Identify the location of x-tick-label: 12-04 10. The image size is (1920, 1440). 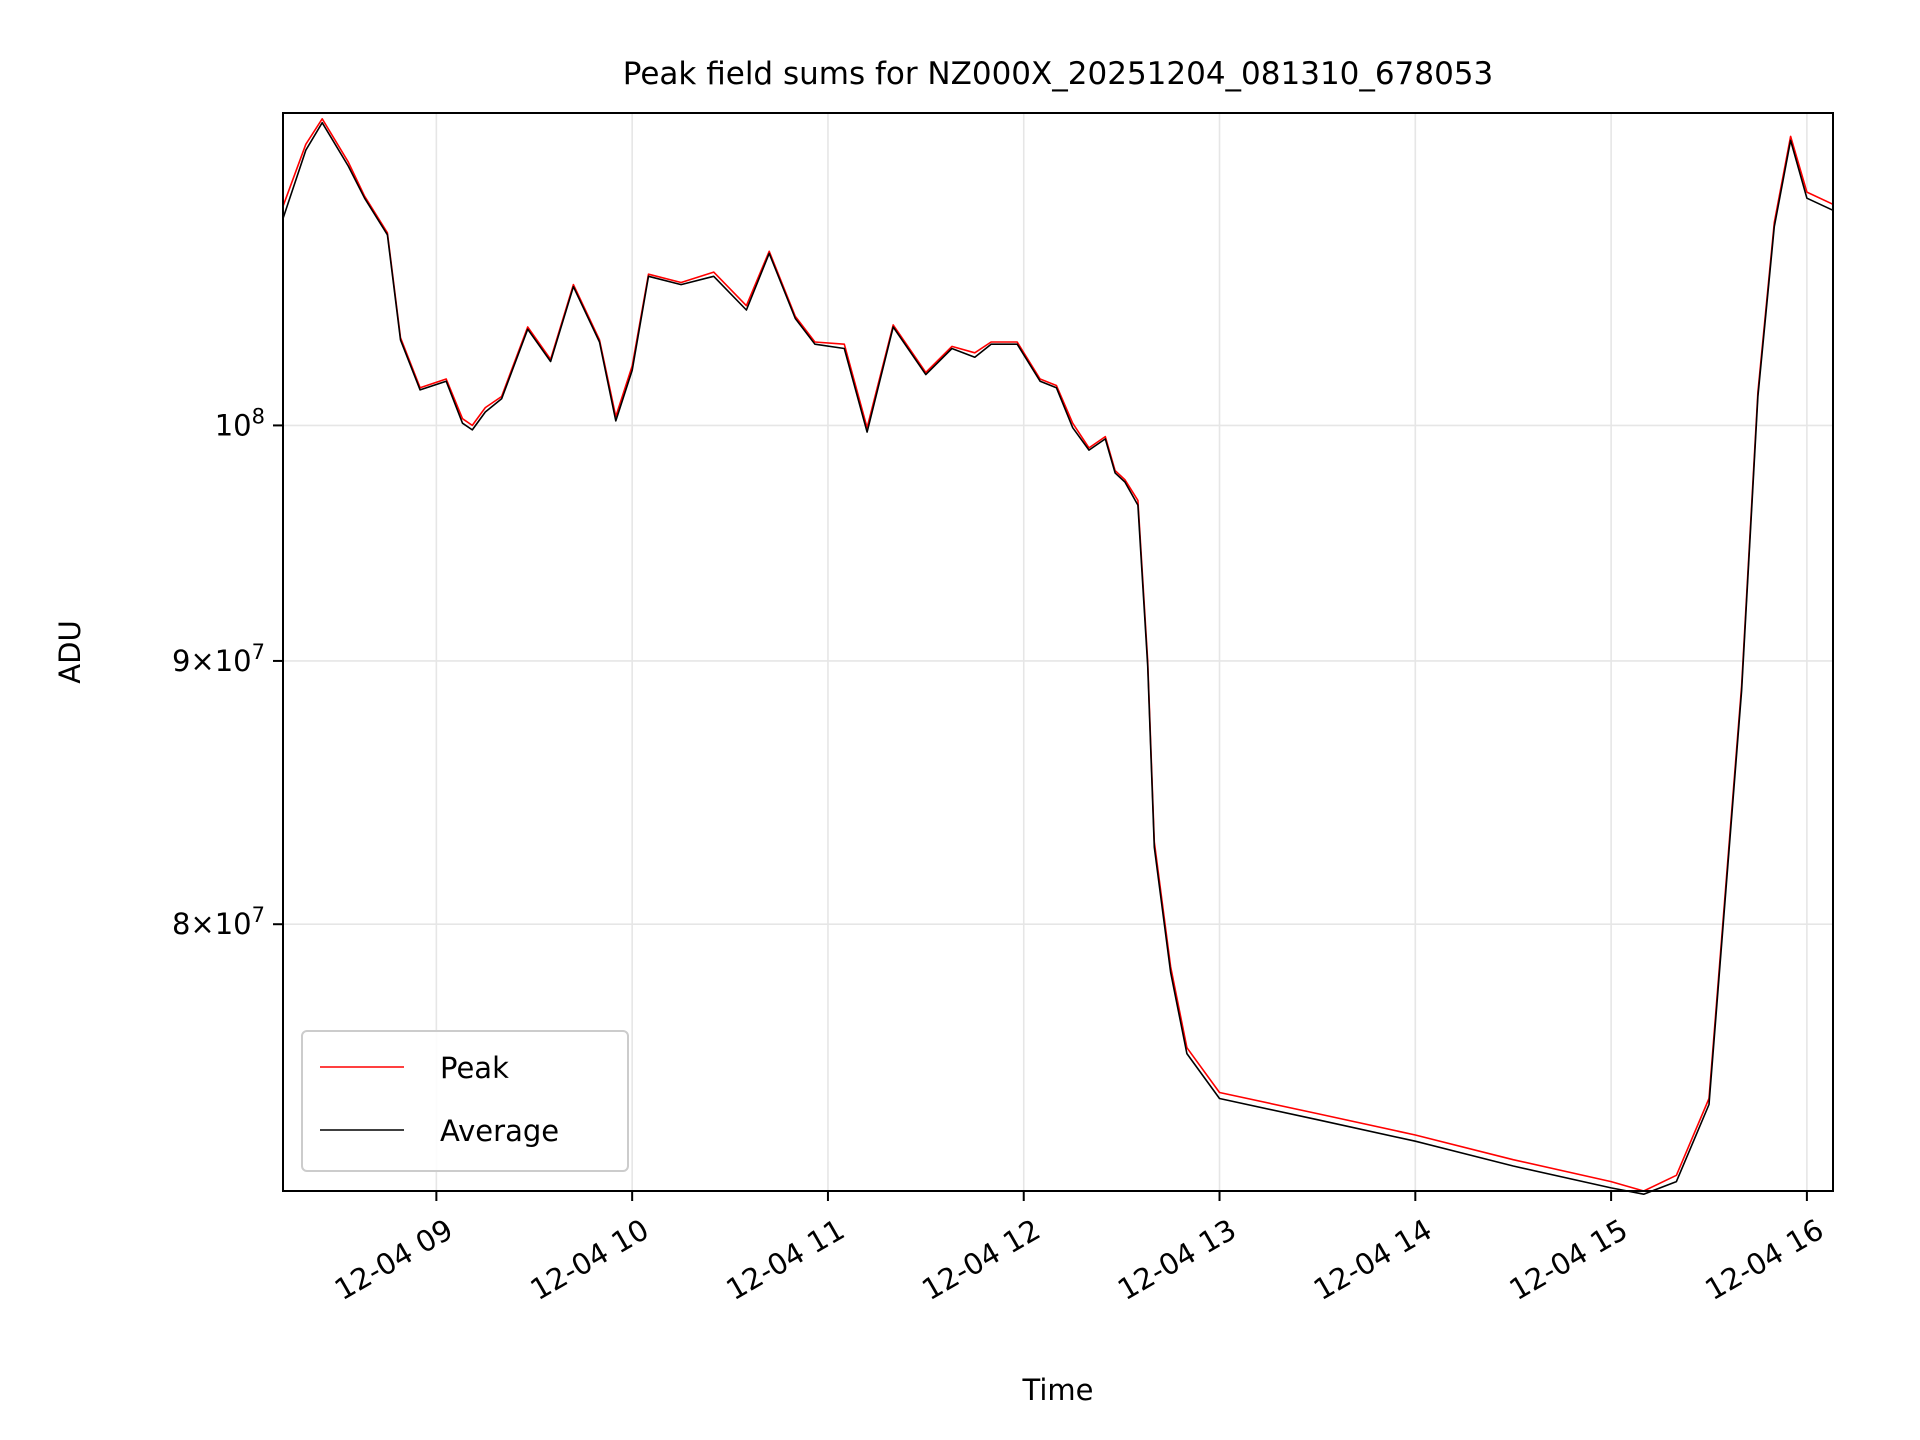
(590, 1259).